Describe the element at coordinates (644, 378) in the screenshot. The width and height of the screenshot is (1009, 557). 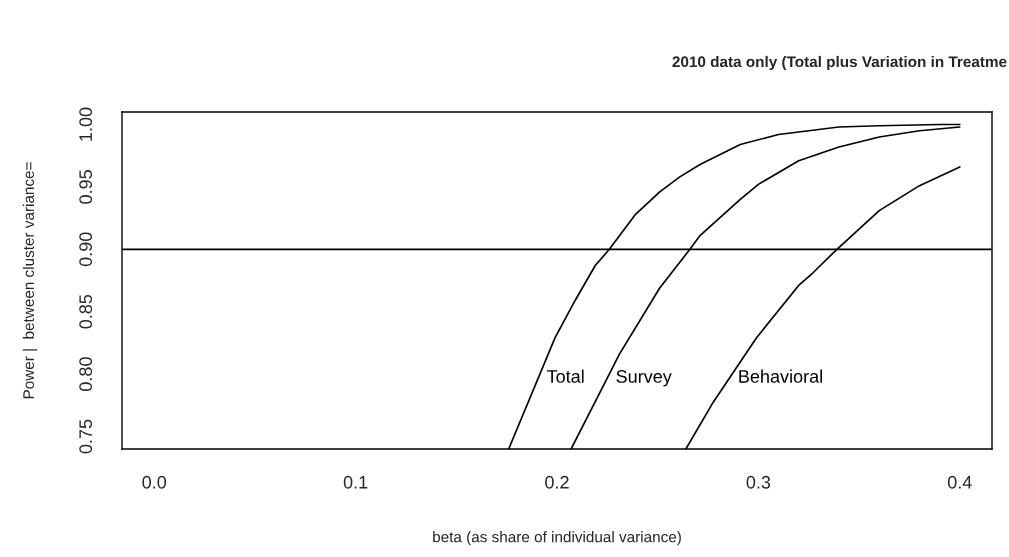
I see `series-label: Survey` at that location.